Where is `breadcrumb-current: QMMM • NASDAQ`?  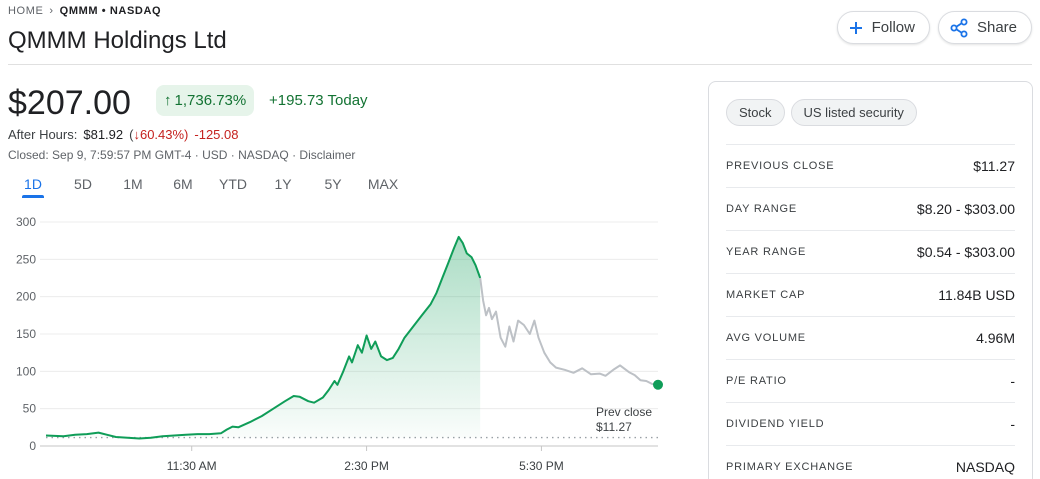
breadcrumb-current: QMMM • NASDAQ is located at coordinates (110, 11).